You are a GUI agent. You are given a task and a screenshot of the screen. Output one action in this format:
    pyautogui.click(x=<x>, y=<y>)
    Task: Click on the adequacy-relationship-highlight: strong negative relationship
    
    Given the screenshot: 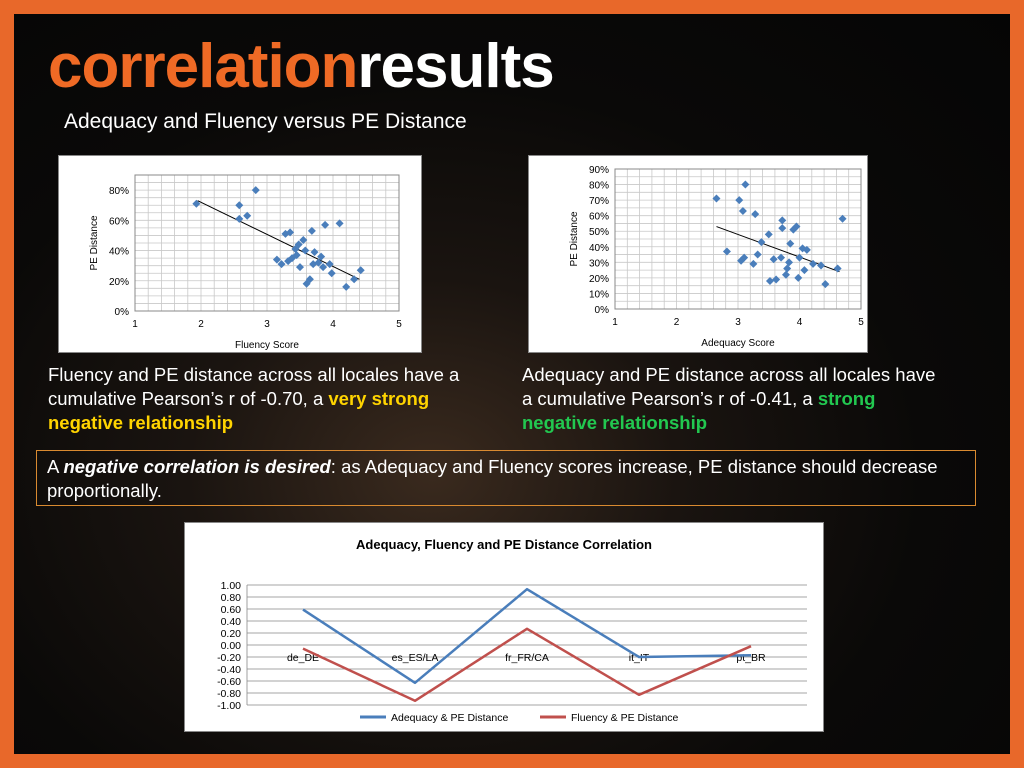 What is the action you would take?
    pyautogui.click(x=699, y=410)
    